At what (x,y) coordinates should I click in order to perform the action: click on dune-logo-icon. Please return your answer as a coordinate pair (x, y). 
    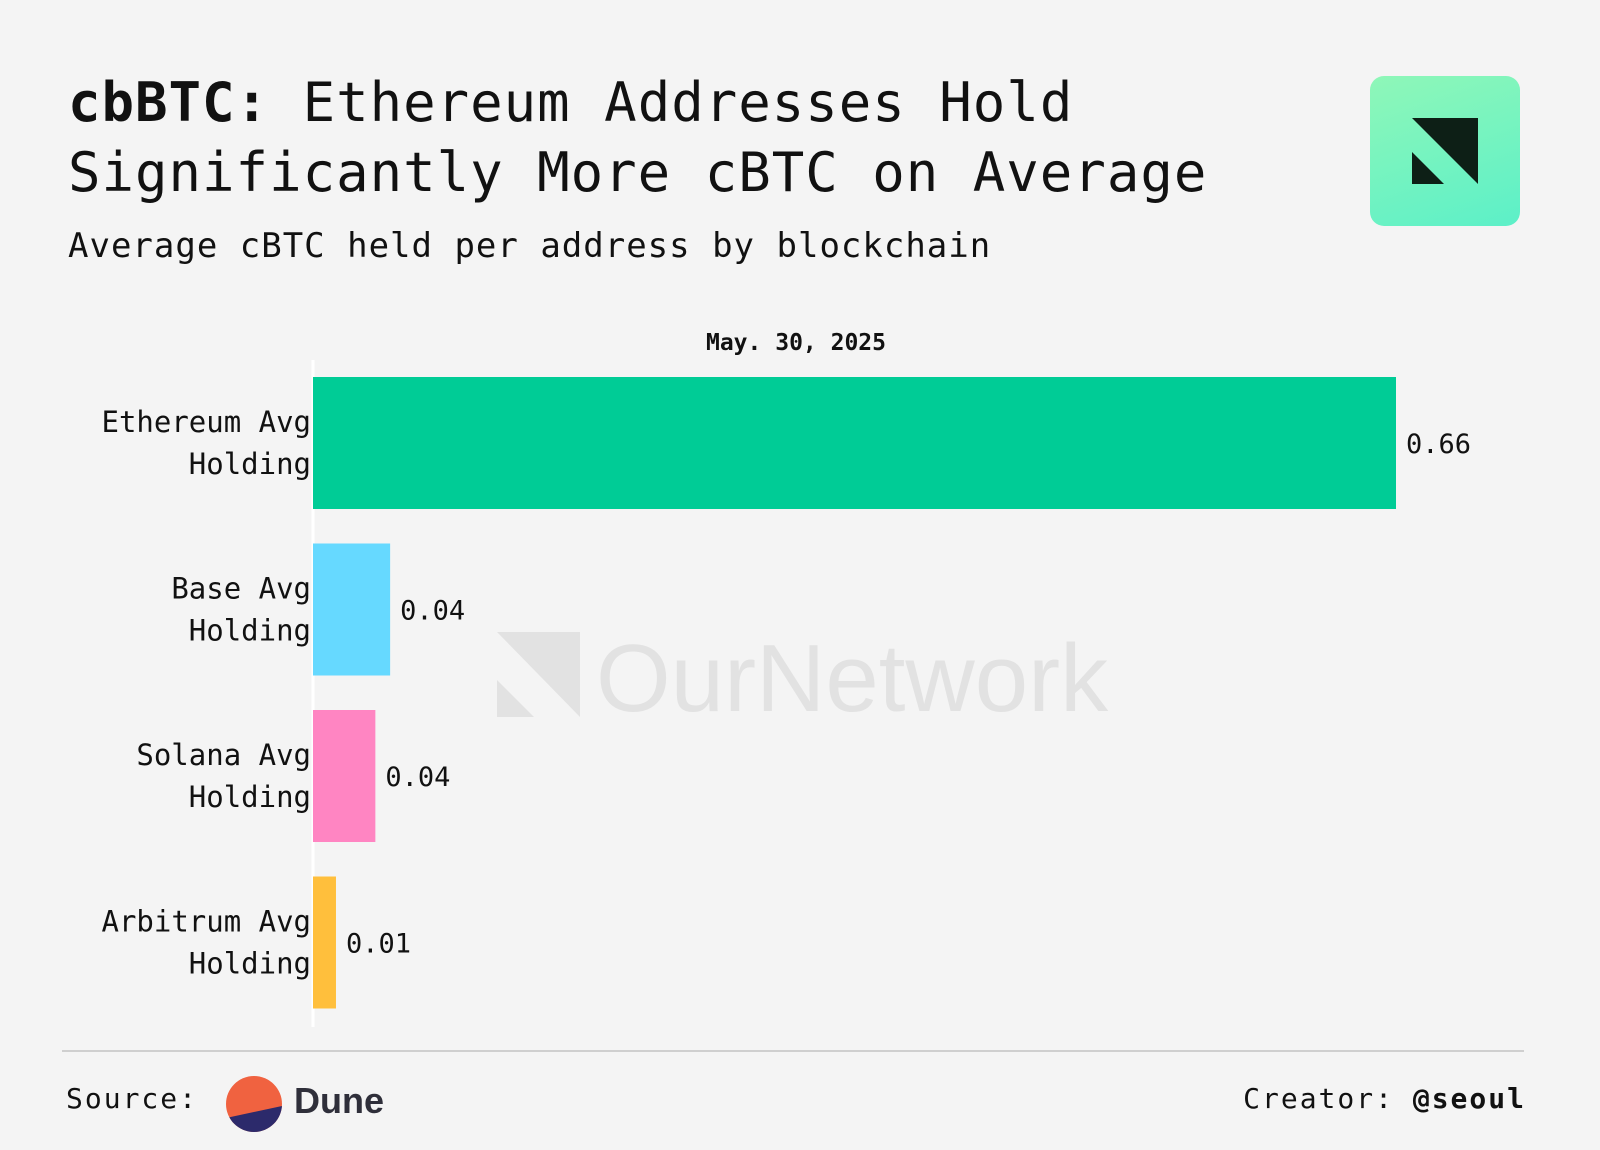
    Looking at the image, I should click on (254, 1104).